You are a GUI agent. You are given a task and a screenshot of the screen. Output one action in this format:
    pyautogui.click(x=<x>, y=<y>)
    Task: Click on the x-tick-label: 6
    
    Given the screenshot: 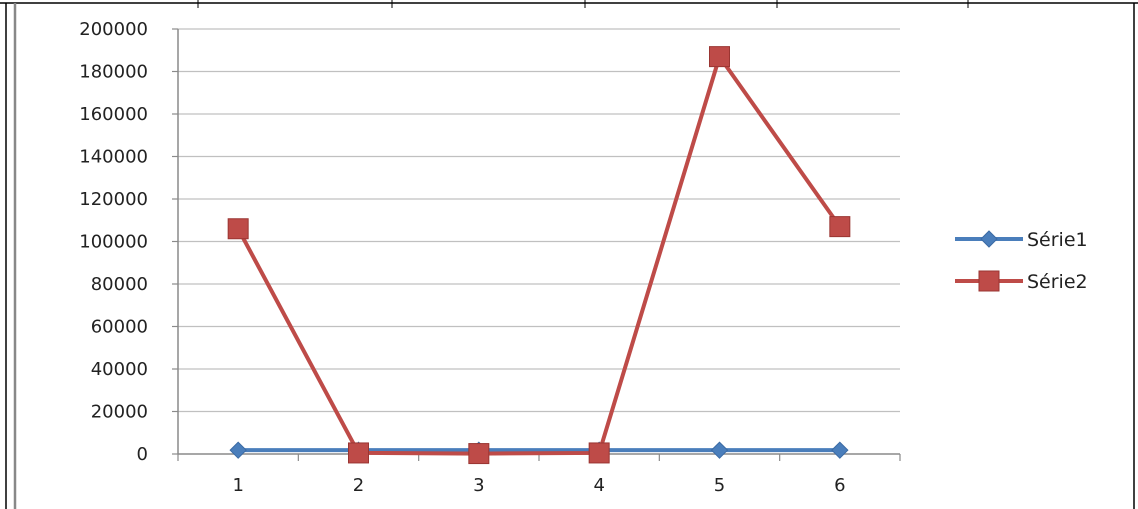 What is the action you would take?
    pyautogui.click(x=839, y=485)
    